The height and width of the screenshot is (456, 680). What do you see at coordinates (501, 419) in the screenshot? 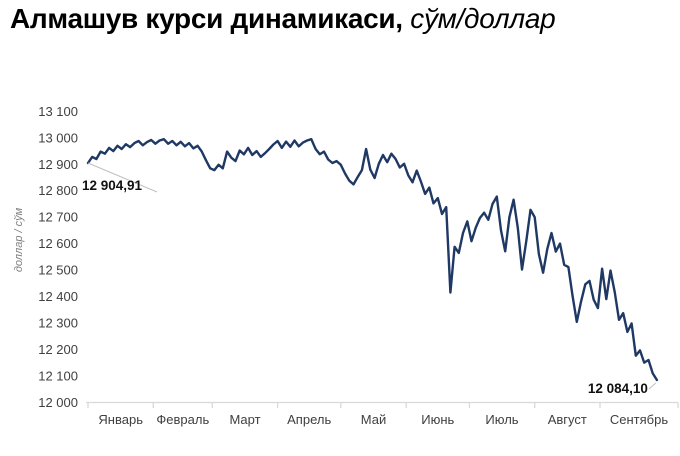
I see `x-axis-month-label: Июль` at bounding box center [501, 419].